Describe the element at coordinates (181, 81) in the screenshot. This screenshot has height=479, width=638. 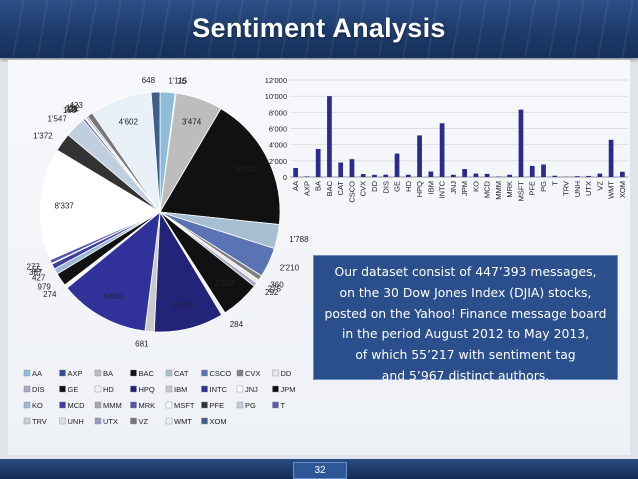
I see `pie-data-label: 70` at that location.